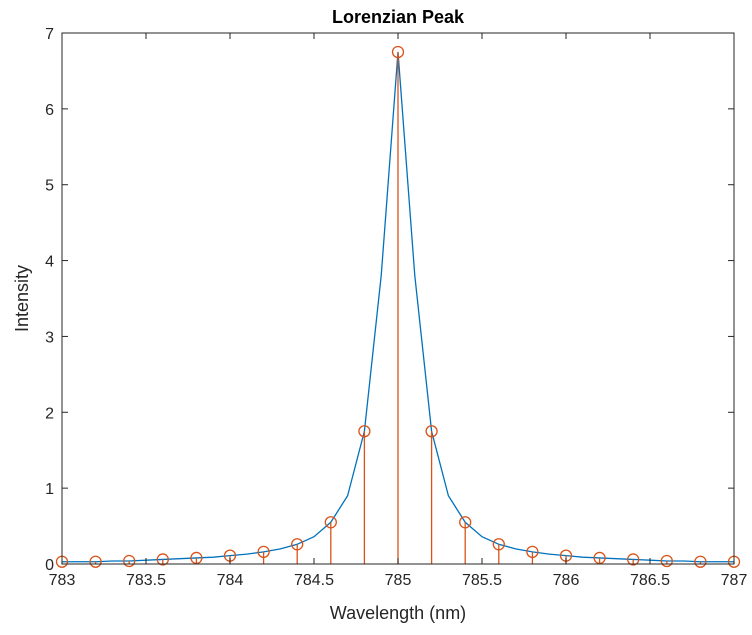 This screenshot has width=752, height=635. What do you see at coordinates (482, 580) in the screenshot?
I see `x-tick-label: 785.5` at bounding box center [482, 580].